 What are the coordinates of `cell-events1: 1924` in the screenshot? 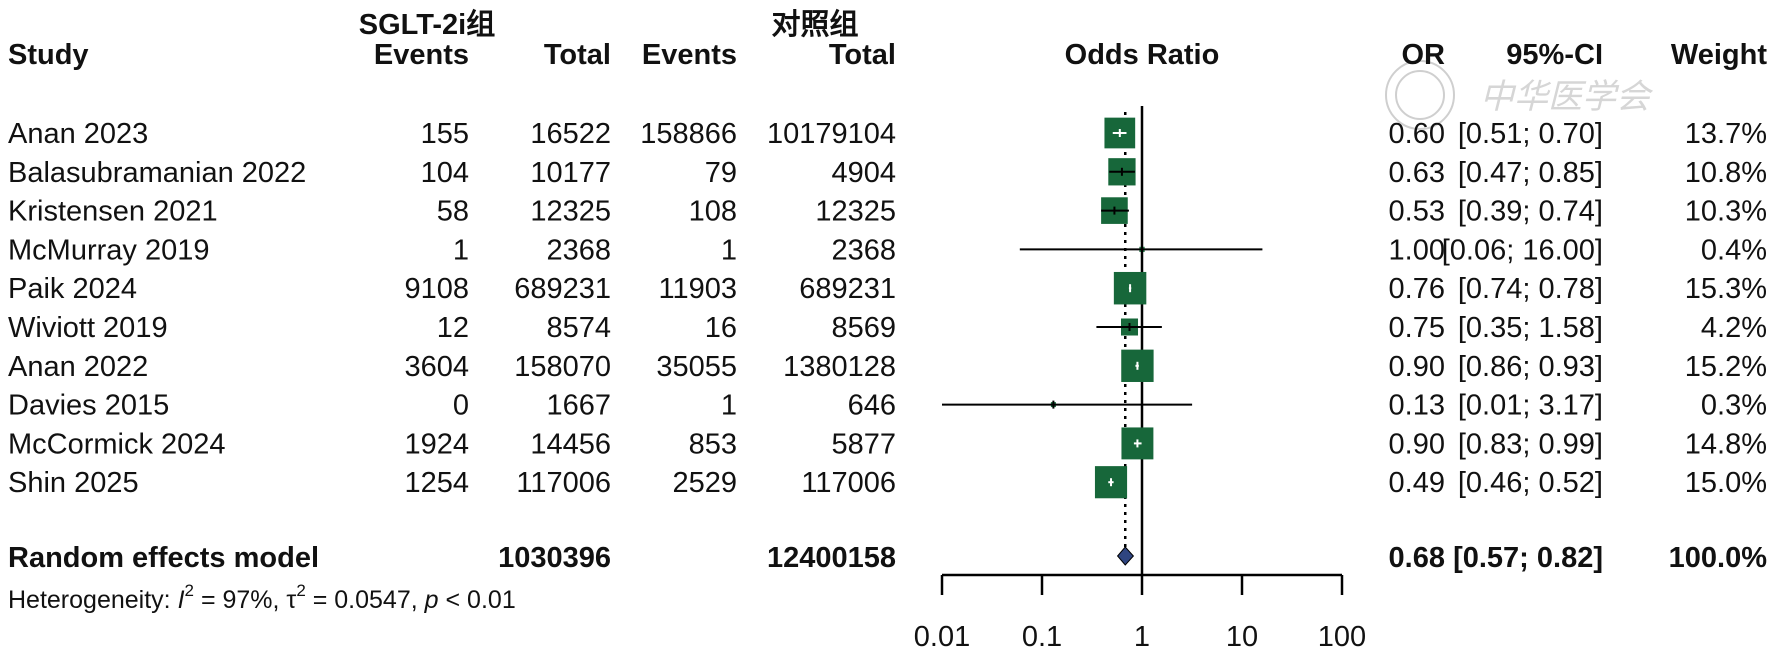 It's located at (436, 444).